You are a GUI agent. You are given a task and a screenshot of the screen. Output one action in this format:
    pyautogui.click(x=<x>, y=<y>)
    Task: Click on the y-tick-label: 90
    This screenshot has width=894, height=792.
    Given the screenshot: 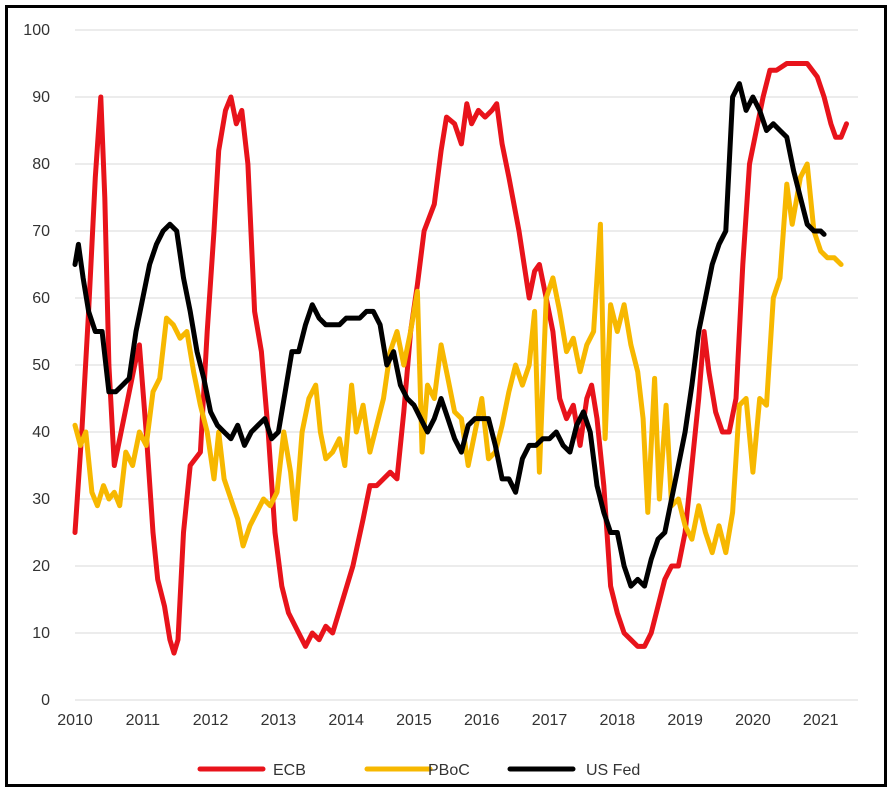 What is the action you would take?
    pyautogui.click(x=41, y=97)
    